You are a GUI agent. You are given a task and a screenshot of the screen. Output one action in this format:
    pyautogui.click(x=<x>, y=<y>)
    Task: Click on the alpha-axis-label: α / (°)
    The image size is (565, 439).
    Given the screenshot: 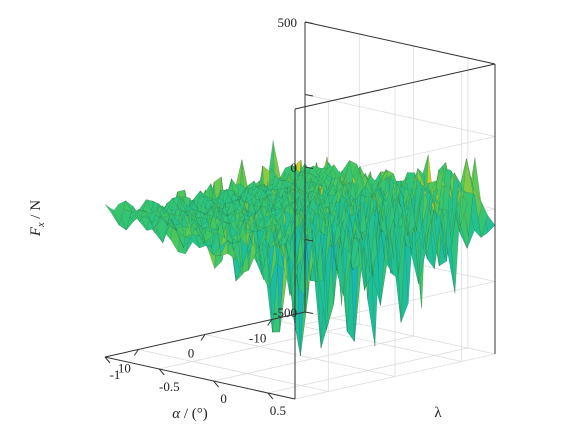 What is the action you would take?
    pyautogui.click(x=190, y=414)
    